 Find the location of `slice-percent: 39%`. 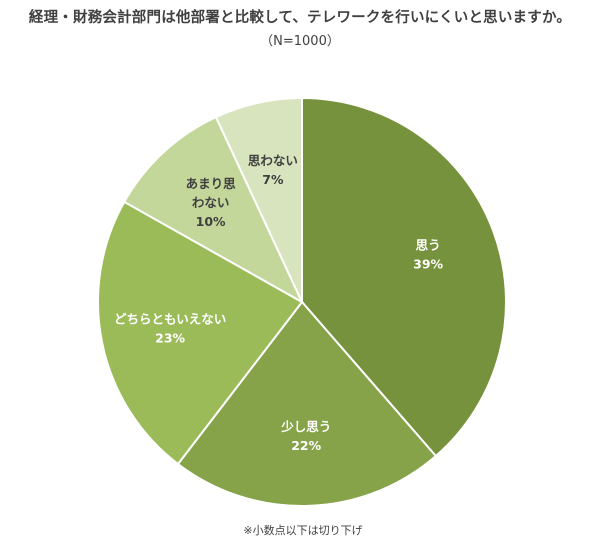

slice-percent: 39% is located at coordinates (428, 263).